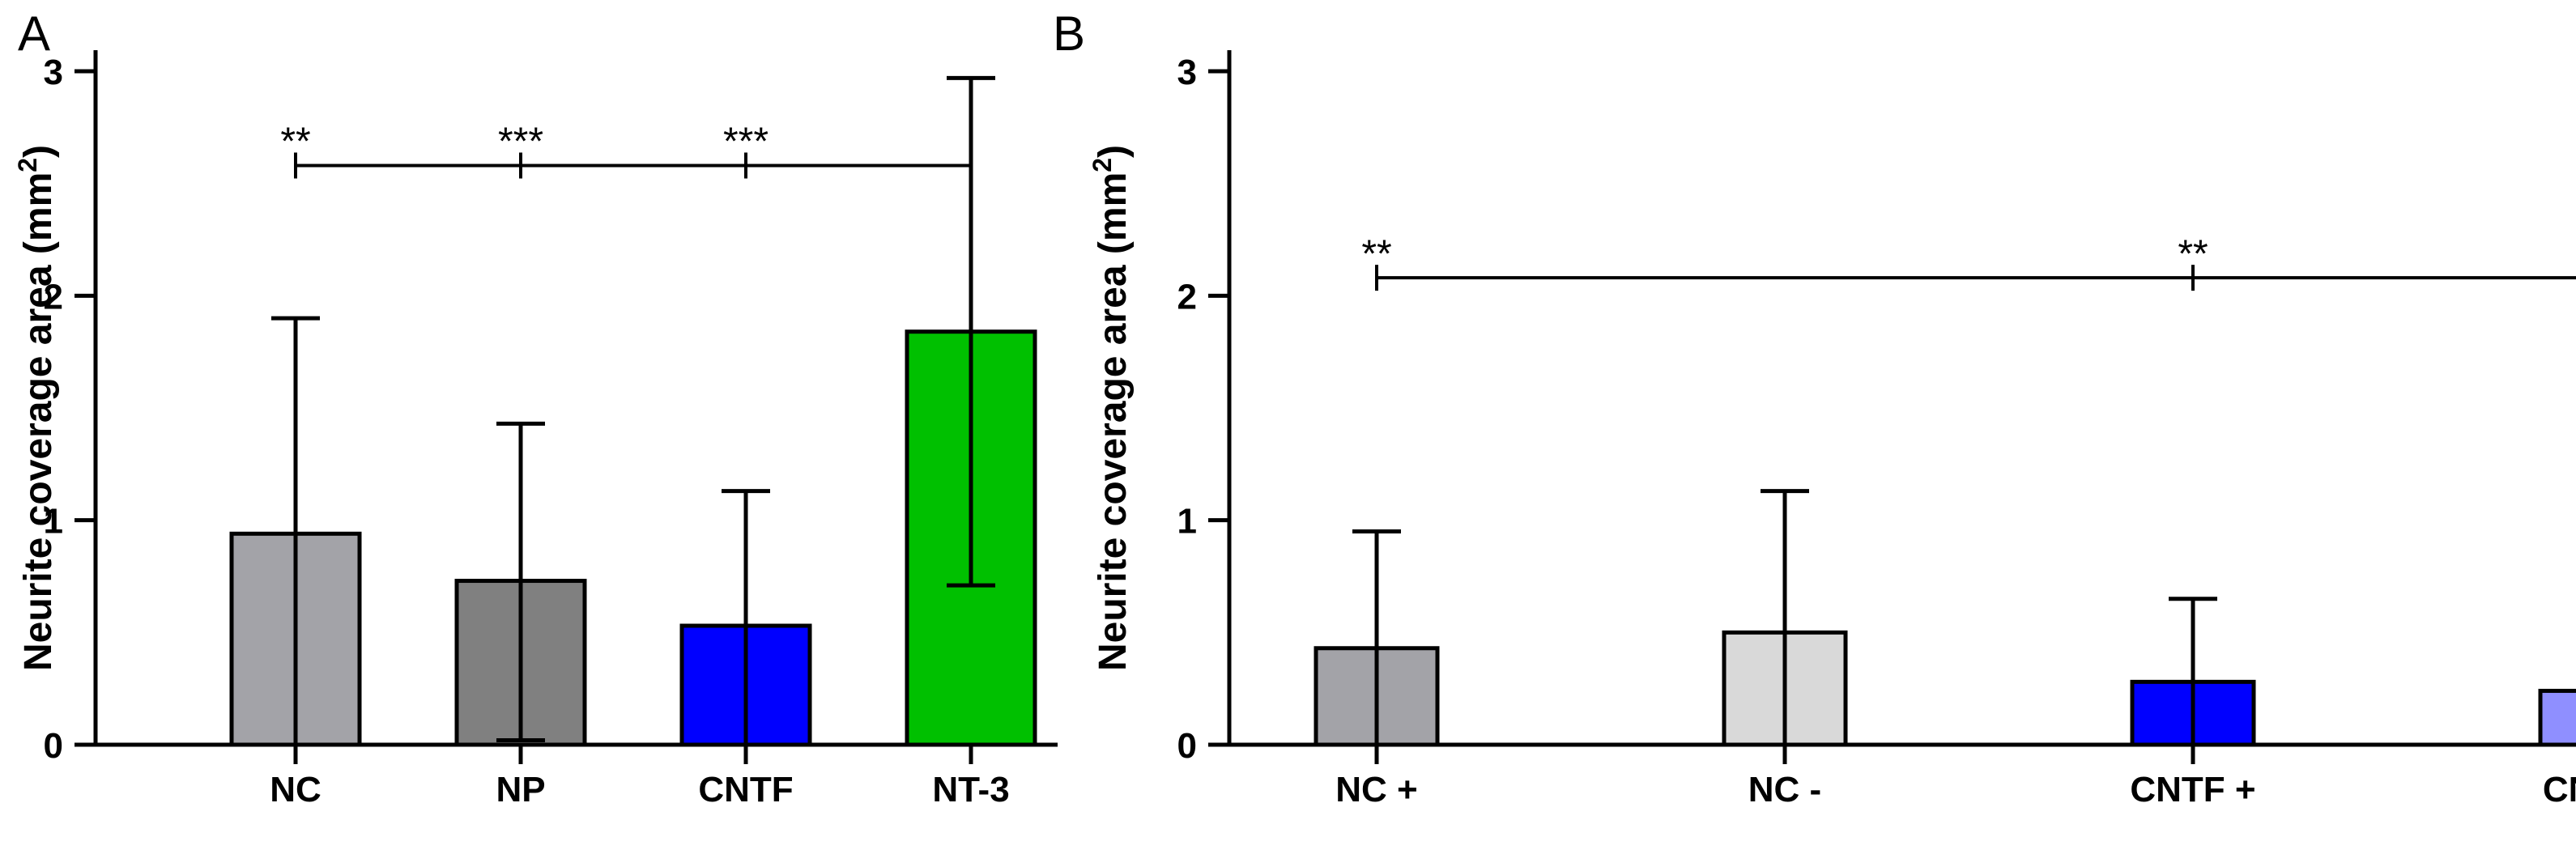  What do you see at coordinates (34, 33) in the screenshot?
I see `panel-letter: A` at bounding box center [34, 33].